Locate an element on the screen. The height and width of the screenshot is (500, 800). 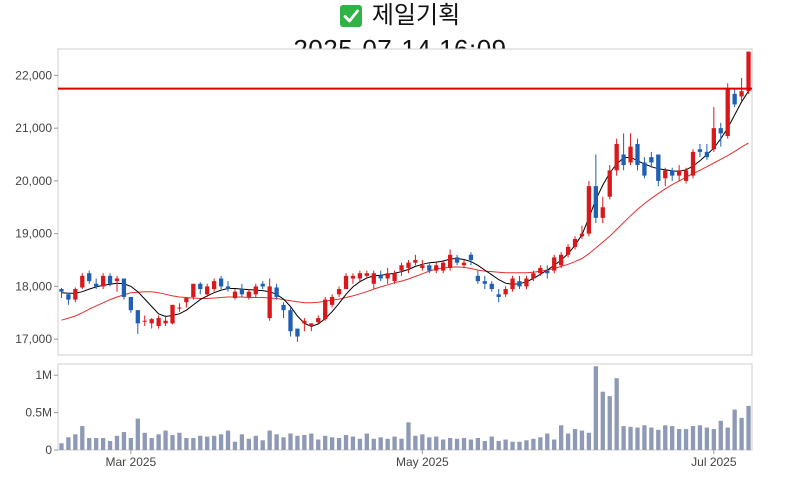
x-tick-label: Jul 2025 is located at coordinates (714, 462).